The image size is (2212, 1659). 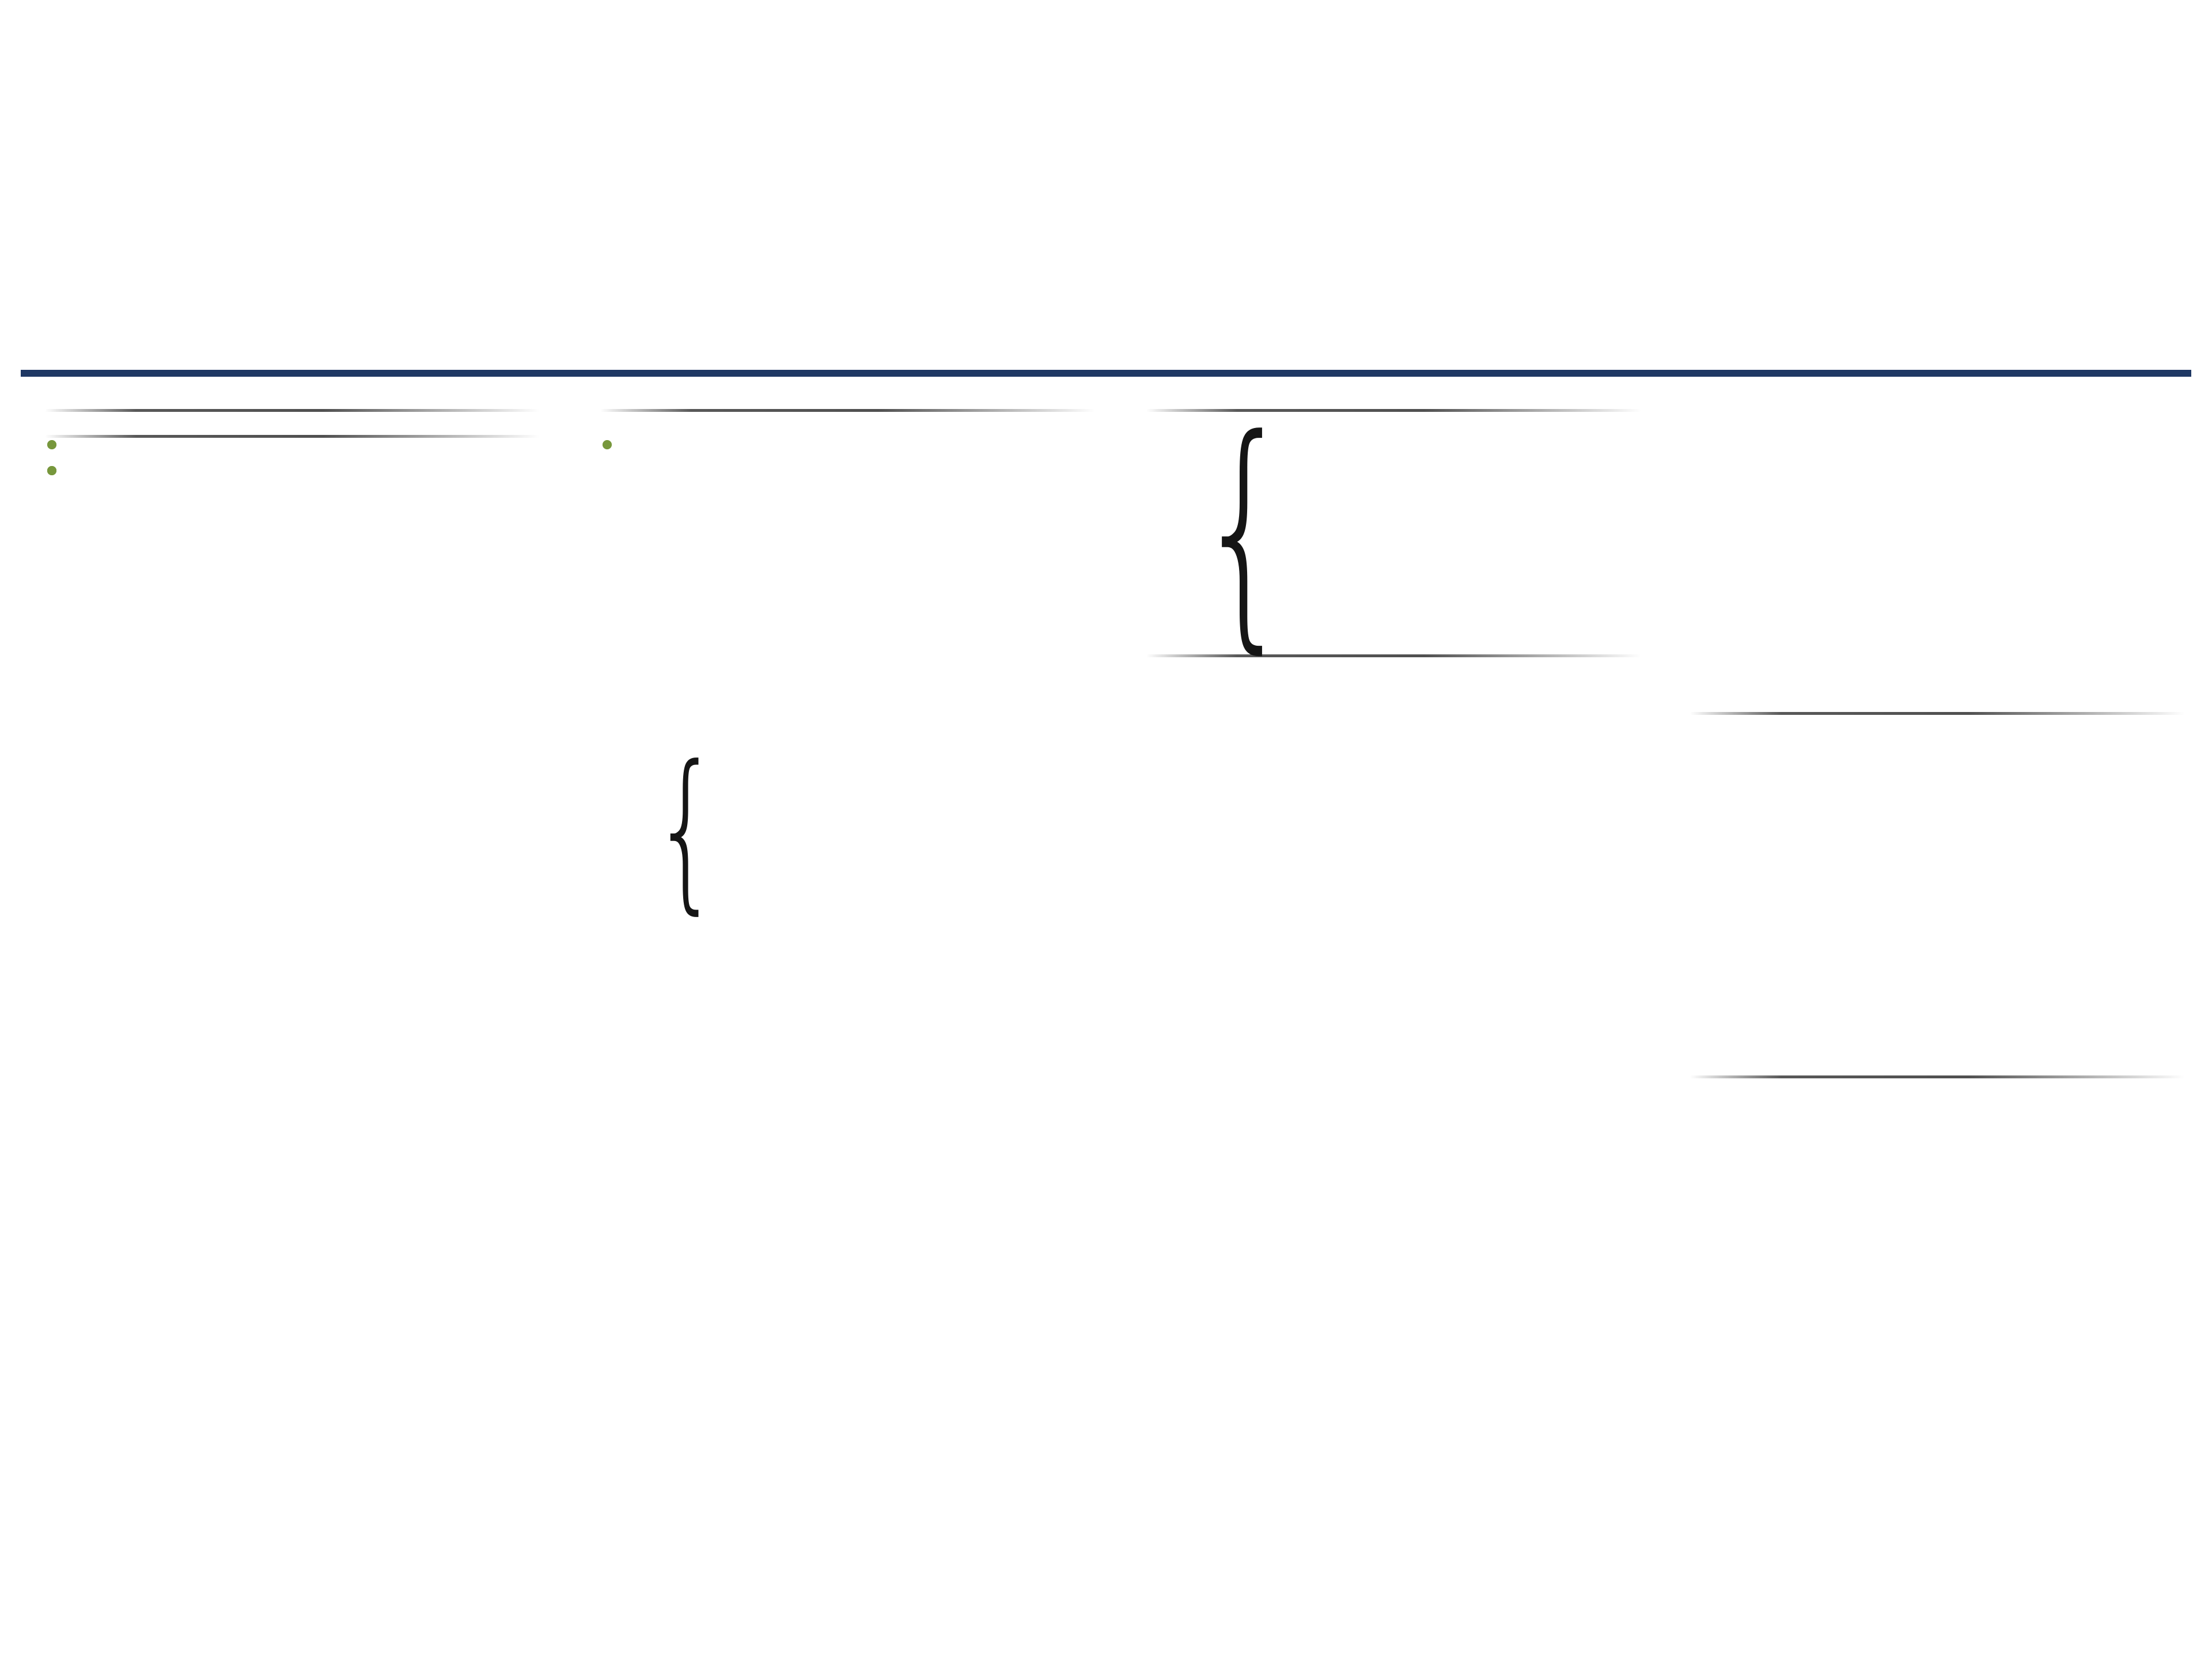 What do you see at coordinates (1106, 58) in the screenshot?
I see `poster-title` at bounding box center [1106, 58].